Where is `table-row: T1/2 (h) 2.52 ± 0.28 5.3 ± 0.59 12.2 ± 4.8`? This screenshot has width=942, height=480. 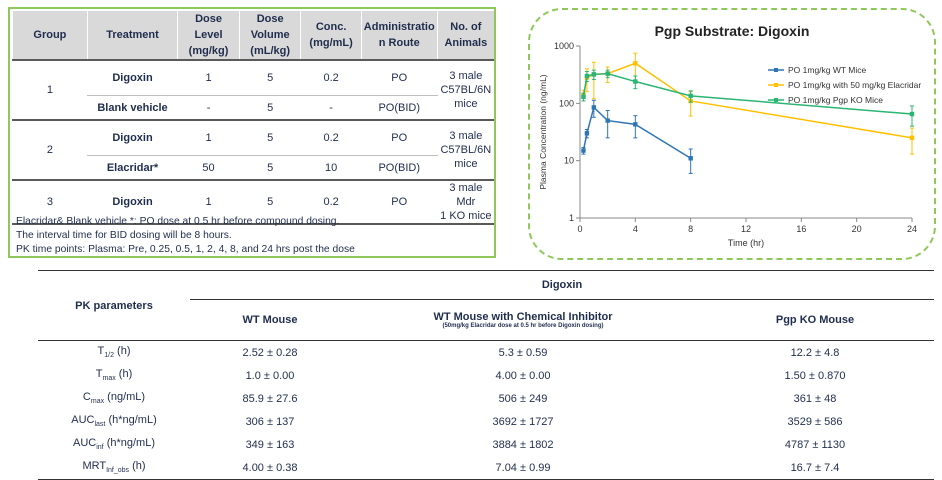
table-row: T1/2 (h) 2.52 ± 0.28 5.3 ± 0.59 12.2 ± 4.8 is located at coordinates (486, 353).